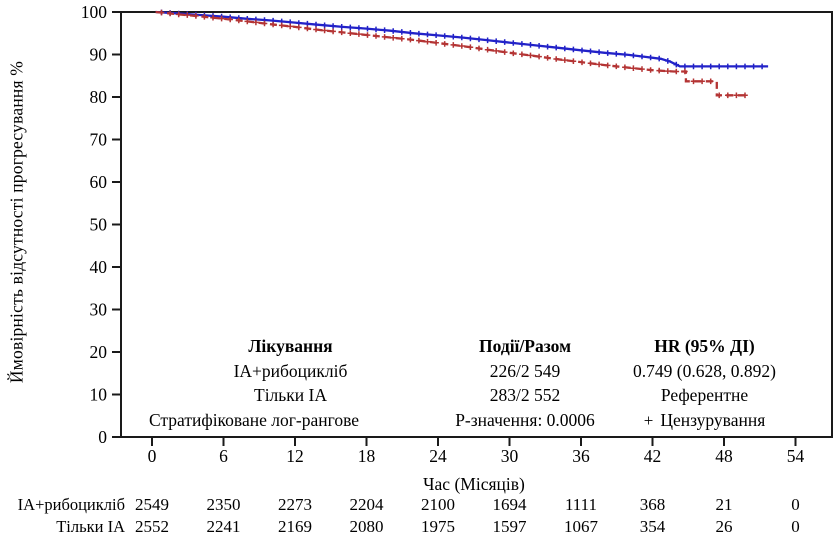  I want to click on x-tick-label: 6, so click(223, 456).